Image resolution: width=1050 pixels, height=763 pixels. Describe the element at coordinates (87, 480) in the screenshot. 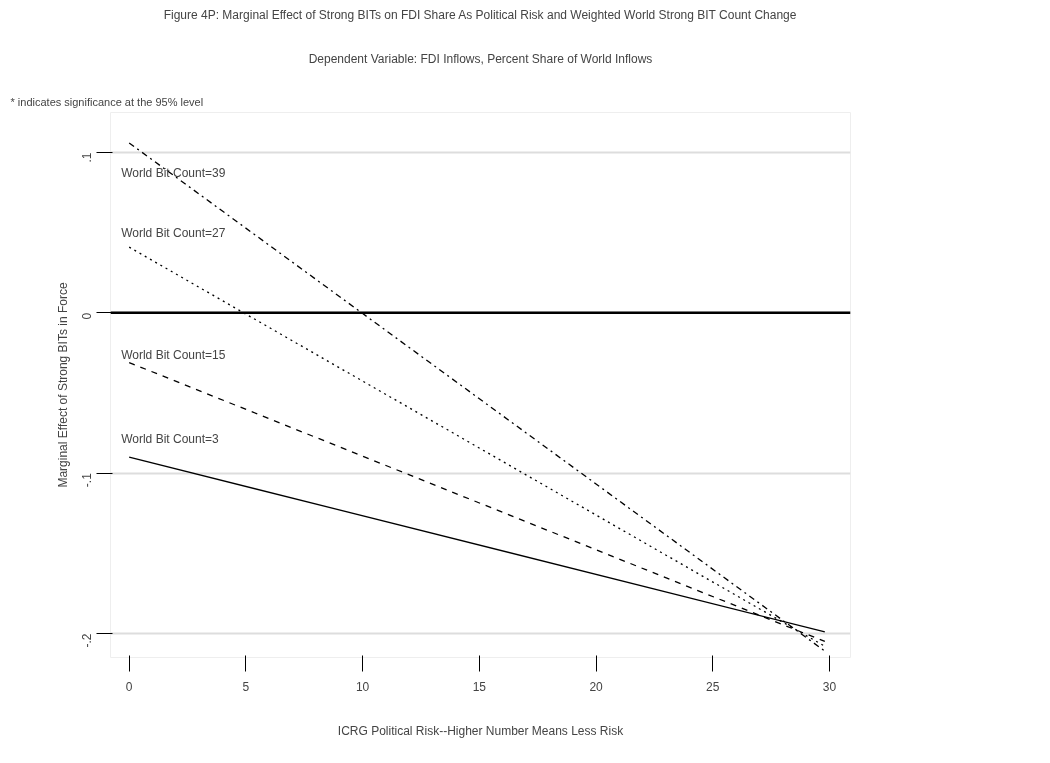

I see `y-tick-label: -.1` at that location.